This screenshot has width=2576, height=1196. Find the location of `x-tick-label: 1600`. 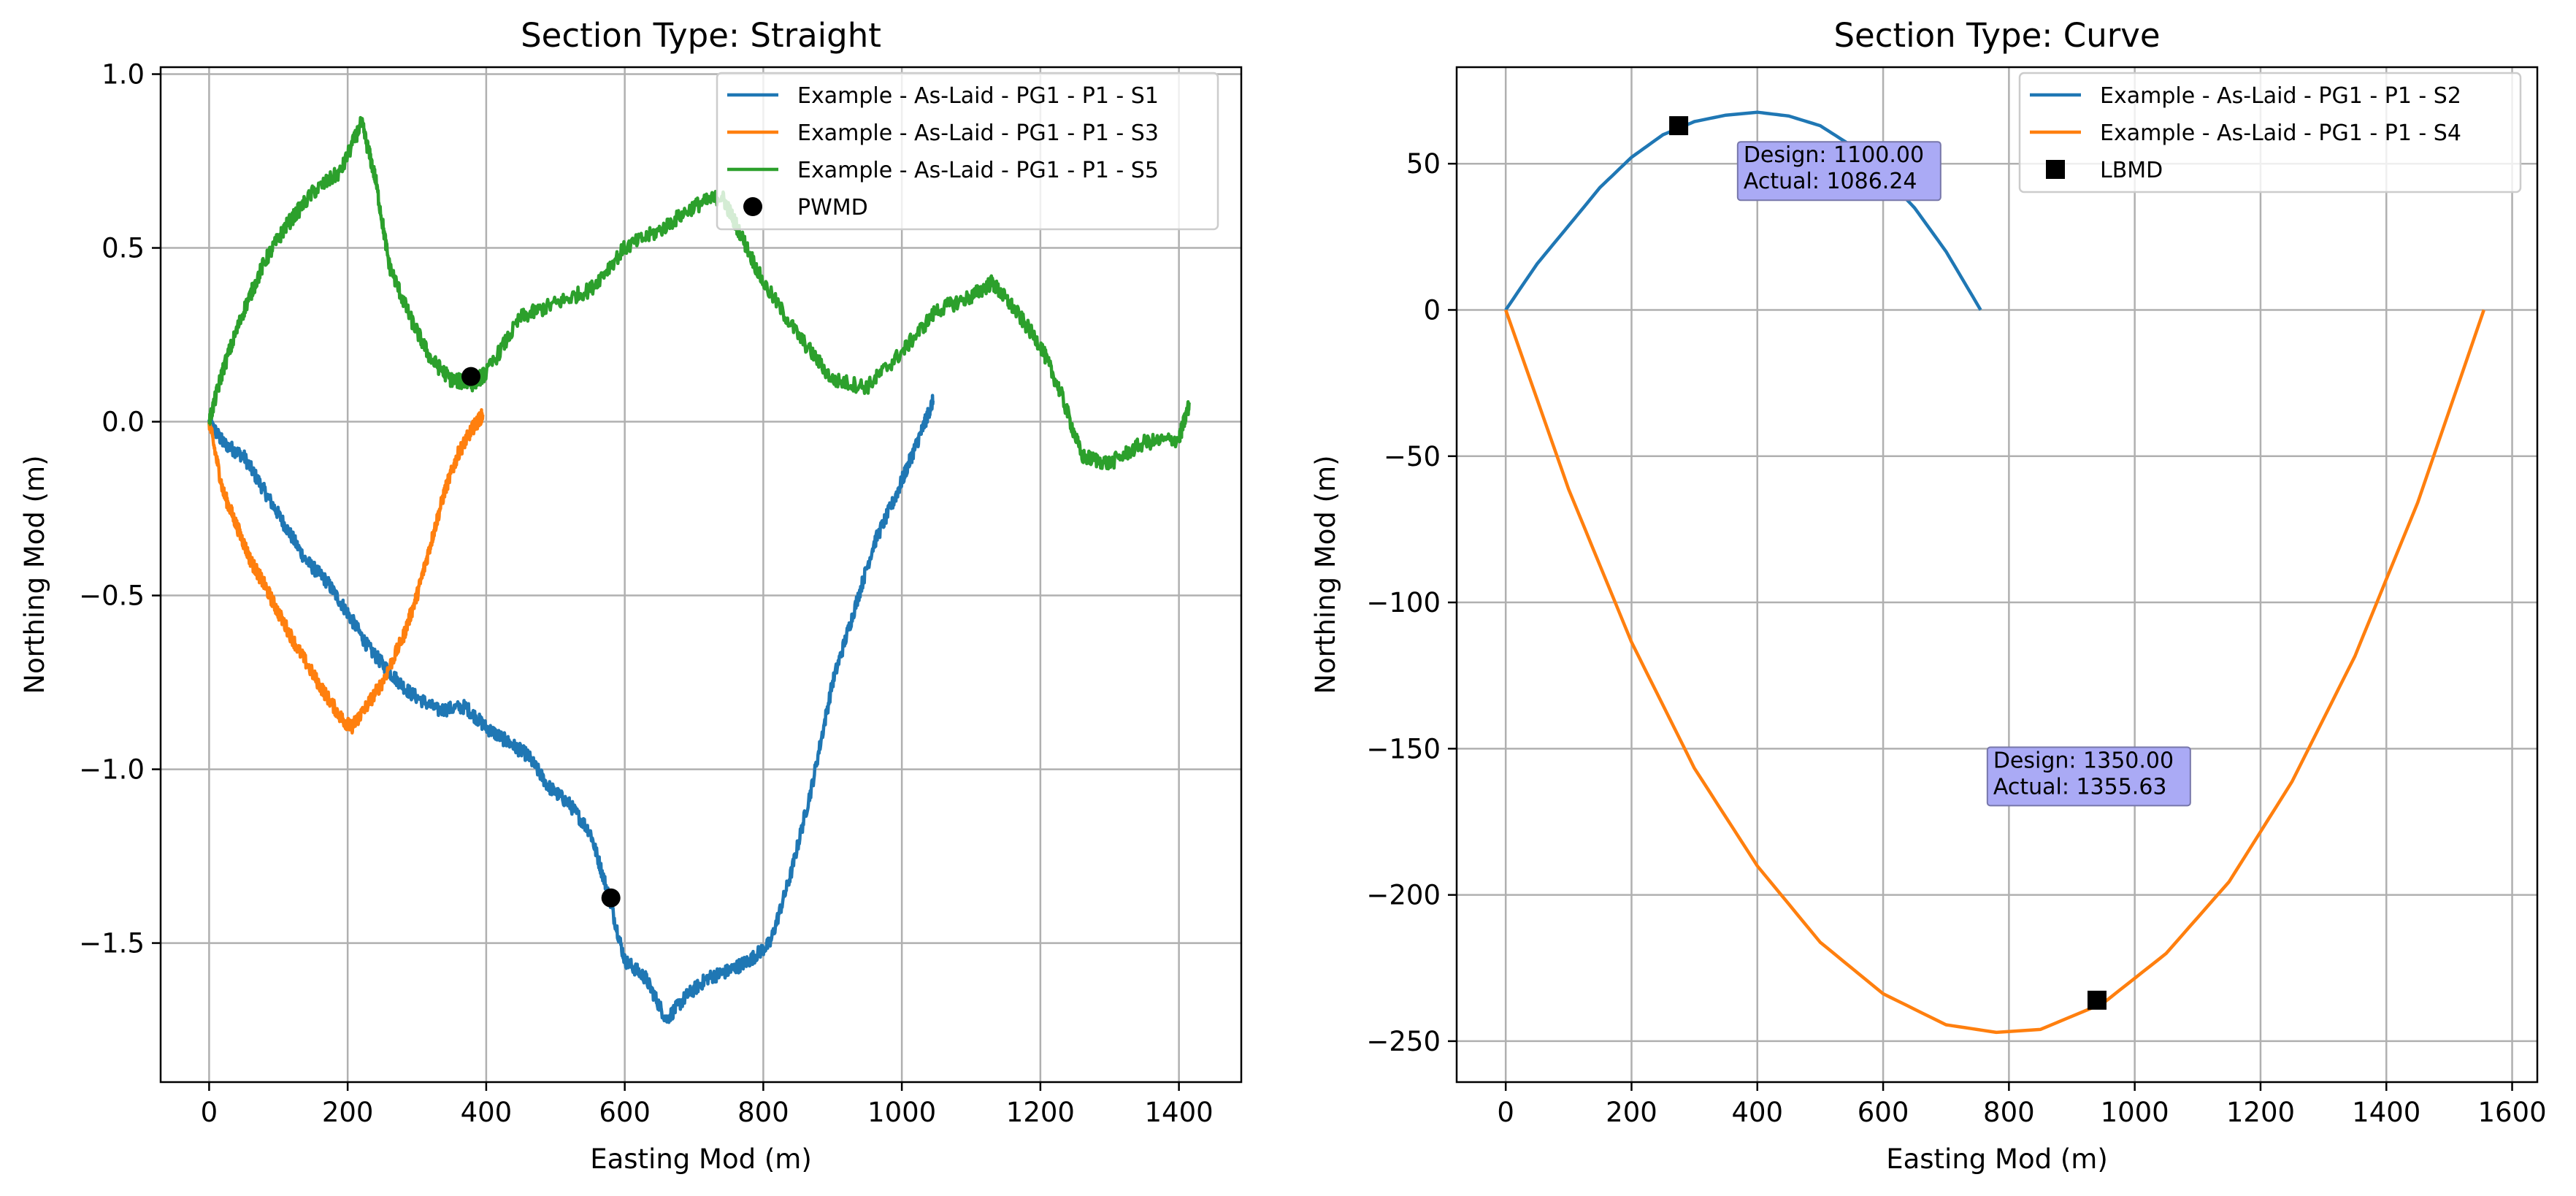

x-tick-label: 1600 is located at coordinates (2511, 1112).